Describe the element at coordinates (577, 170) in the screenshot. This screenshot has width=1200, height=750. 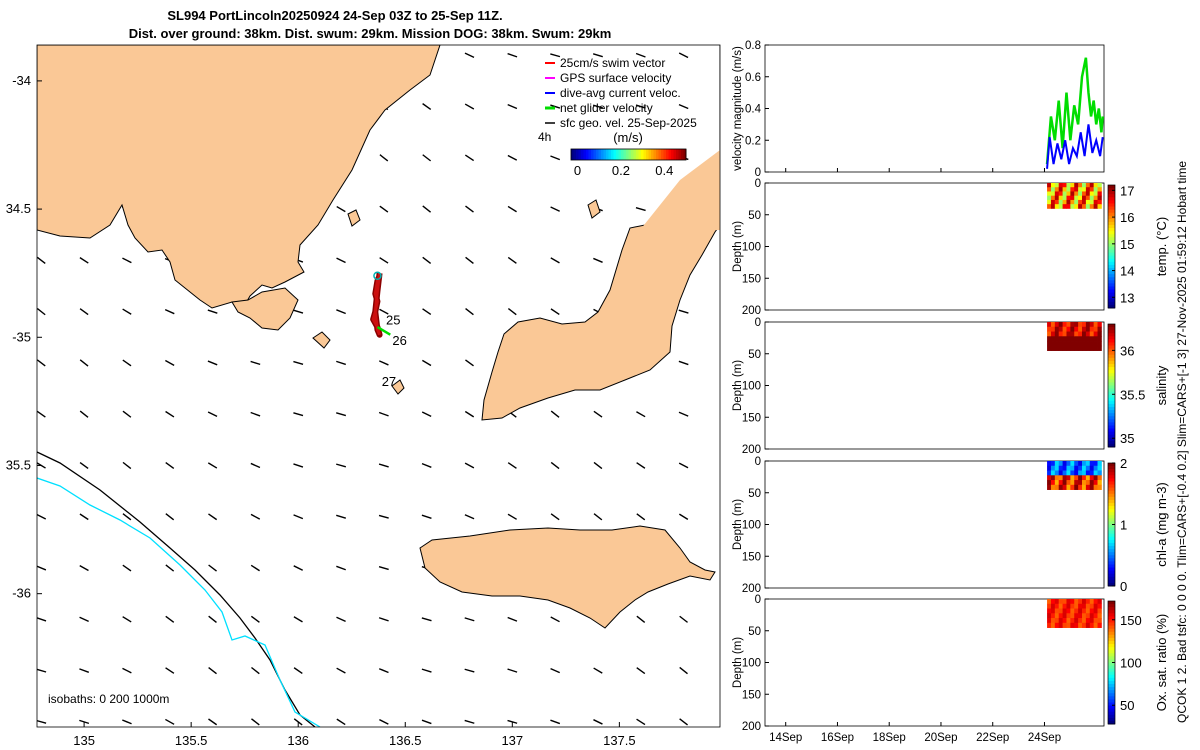
I see `map-colorbar-tick-label: 0` at that location.